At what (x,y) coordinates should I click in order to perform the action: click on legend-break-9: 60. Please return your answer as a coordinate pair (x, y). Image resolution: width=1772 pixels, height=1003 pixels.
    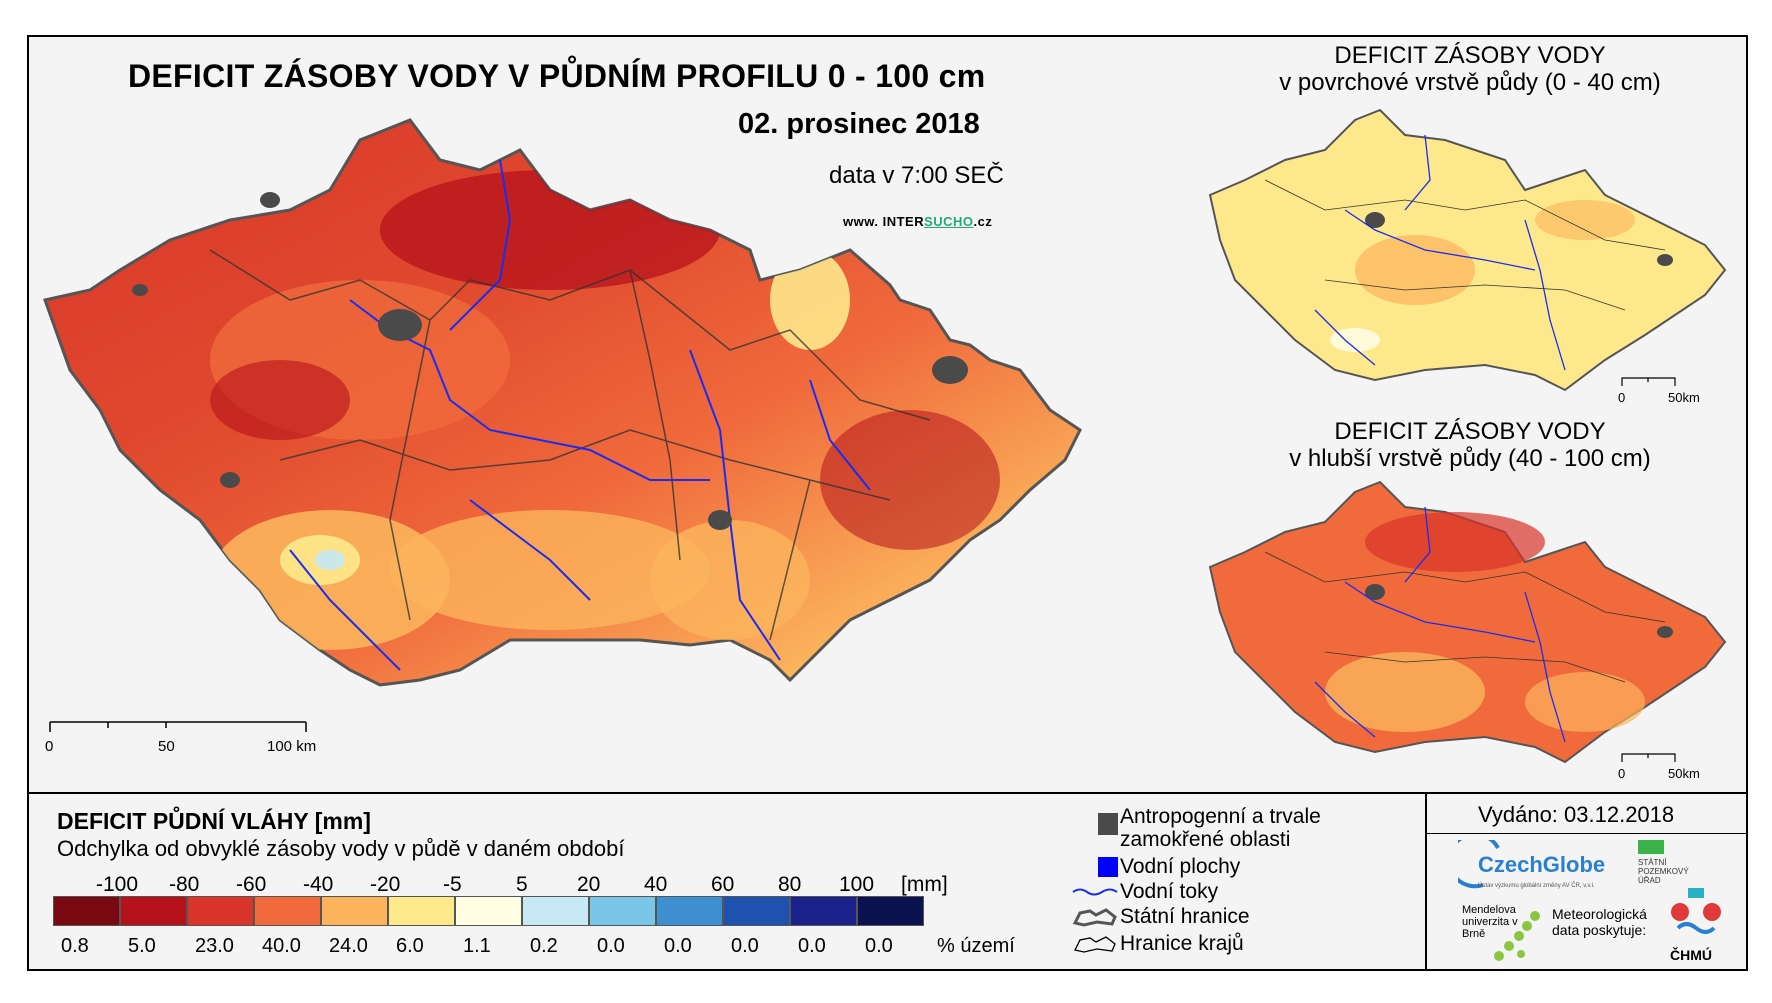
    Looking at the image, I should click on (723, 884).